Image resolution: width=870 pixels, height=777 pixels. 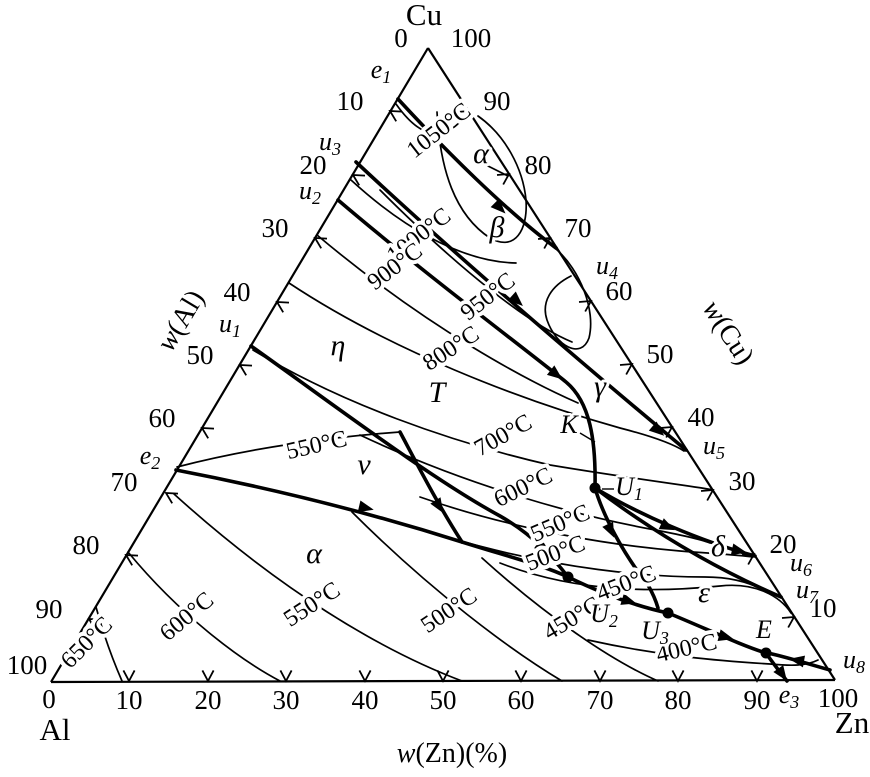 I want to click on point-label-u5: u5, so click(x=714, y=447).